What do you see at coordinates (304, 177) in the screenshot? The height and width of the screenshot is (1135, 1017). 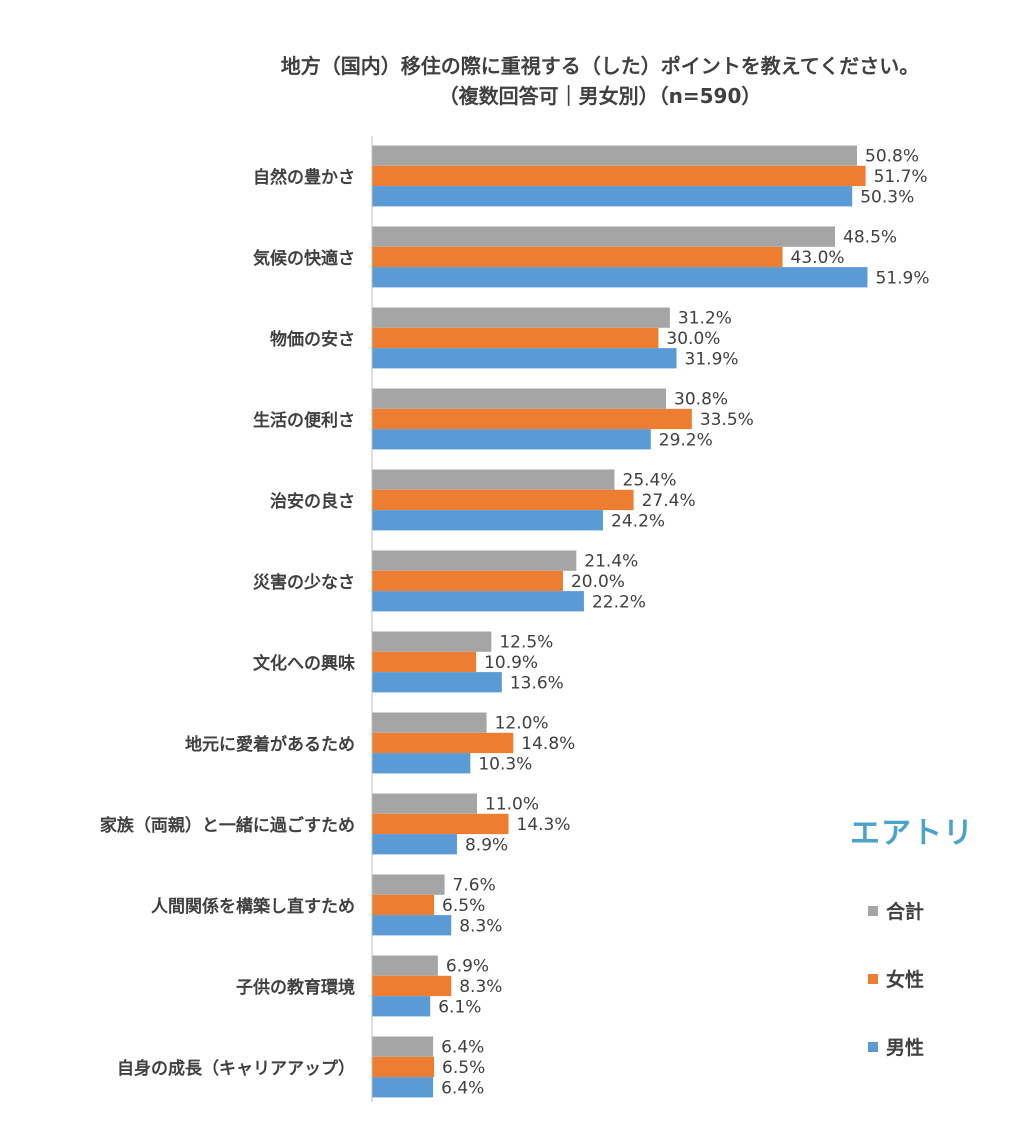 I see `category-label: 自然の豊かさ` at bounding box center [304, 177].